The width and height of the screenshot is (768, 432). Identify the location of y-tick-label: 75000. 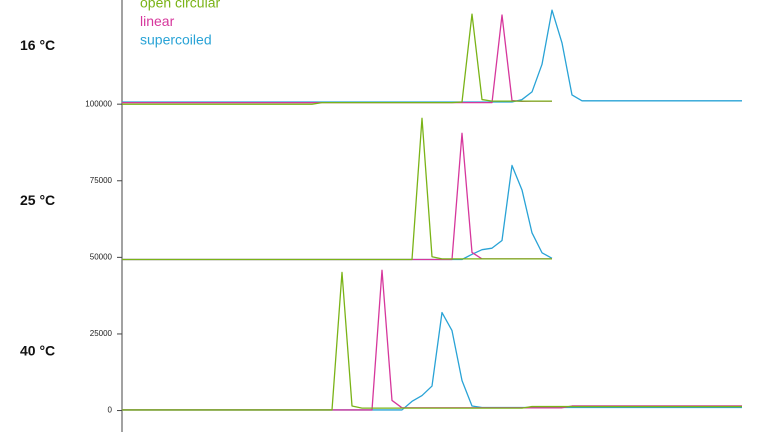
(101, 180).